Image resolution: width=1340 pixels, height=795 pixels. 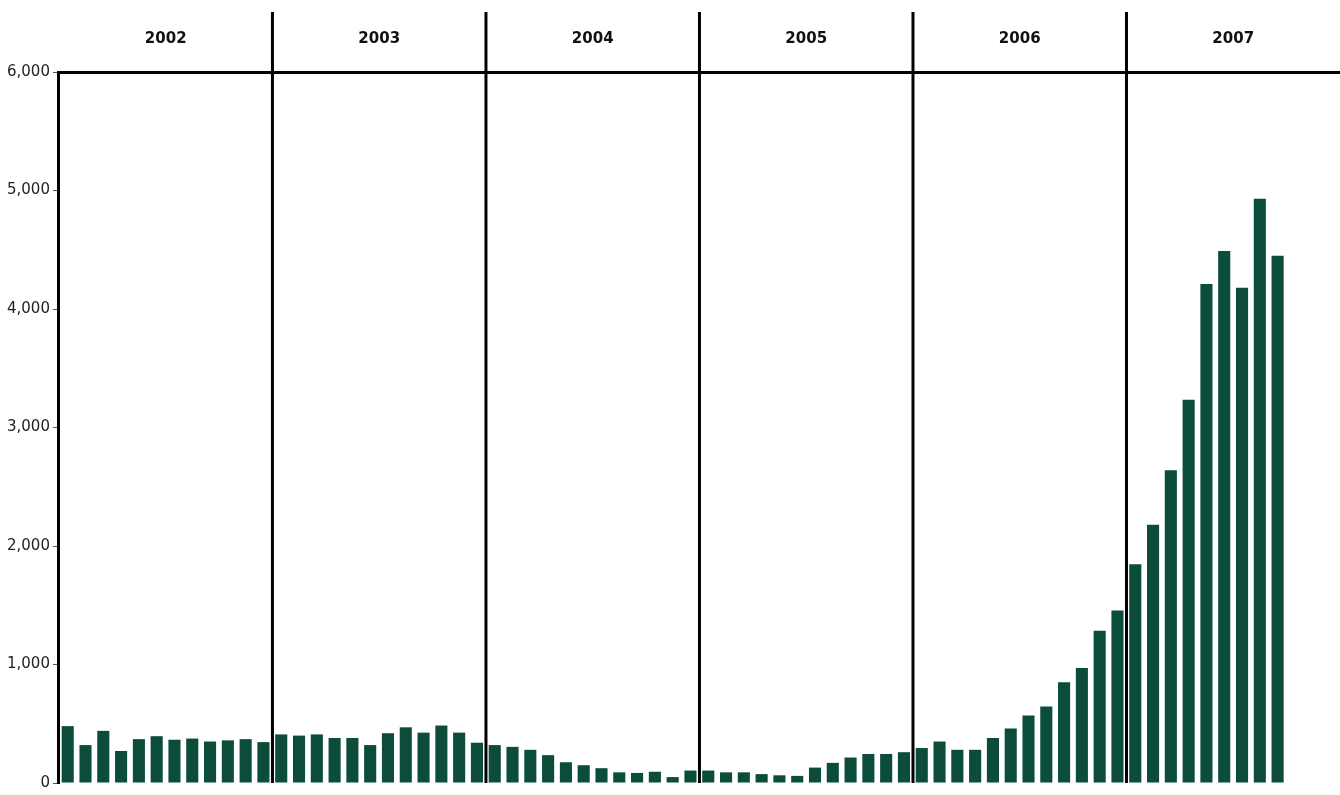 I want to click on y-tick-label: 3,000, so click(x=28, y=426).